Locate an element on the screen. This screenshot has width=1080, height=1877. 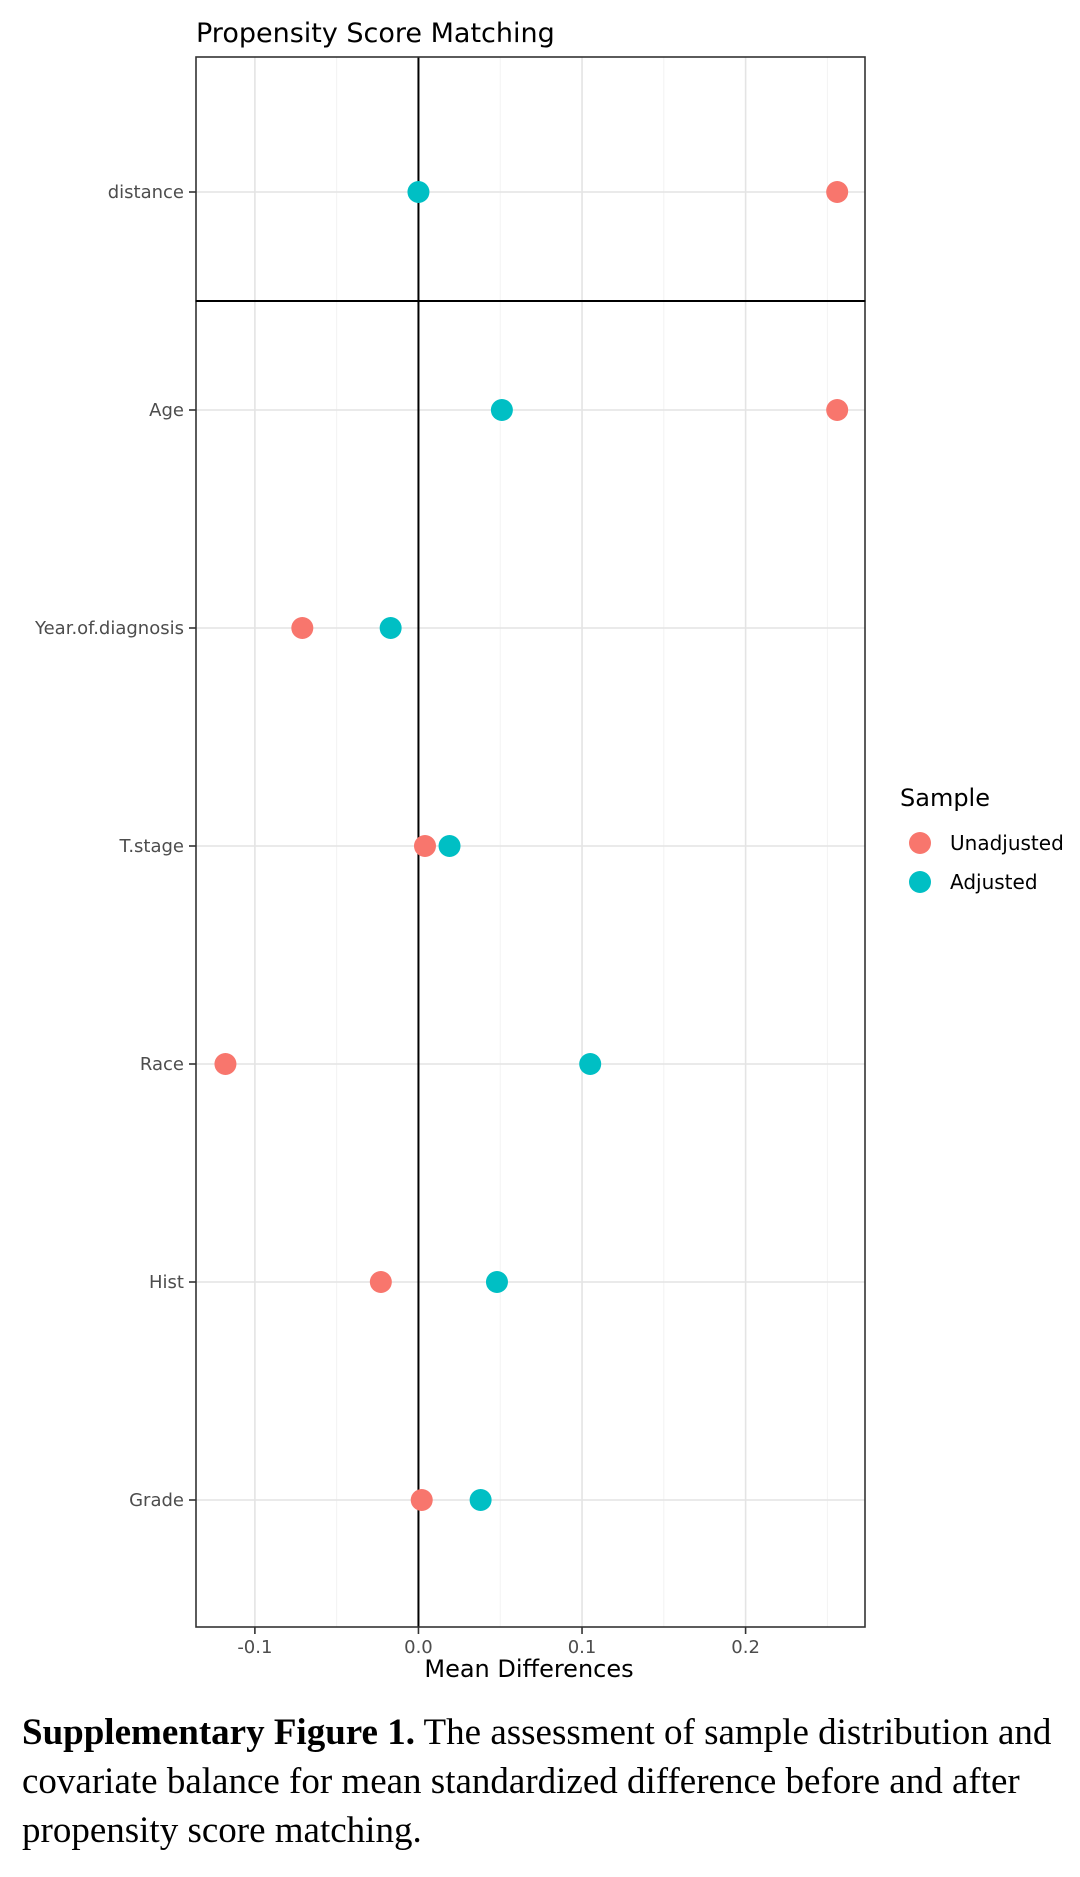
point-adjusted-age is located at coordinates (501, 410).